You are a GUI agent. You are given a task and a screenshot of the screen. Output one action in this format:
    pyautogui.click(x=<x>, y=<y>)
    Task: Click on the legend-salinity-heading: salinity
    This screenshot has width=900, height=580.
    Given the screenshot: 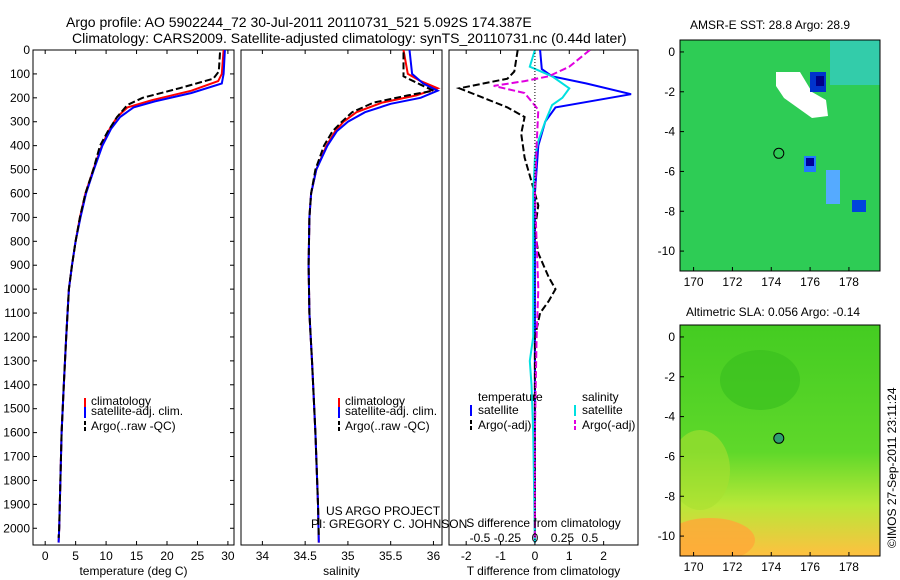 What is the action you would take?
    pyautogui.click(x=600, y=397)
    